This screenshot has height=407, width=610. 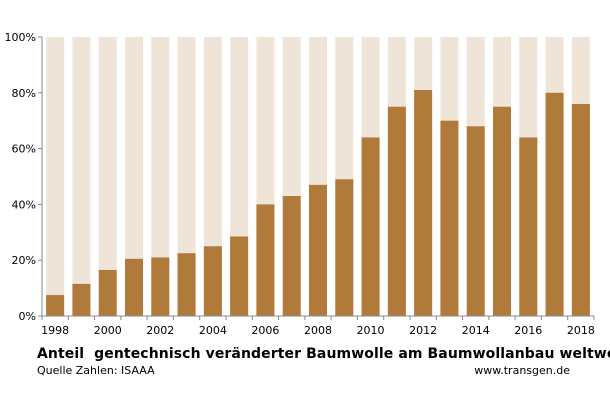 What do you see at coordinates (580, 210) in the screenshot?
I see `bar-2018` at bounding box center [580, 210].